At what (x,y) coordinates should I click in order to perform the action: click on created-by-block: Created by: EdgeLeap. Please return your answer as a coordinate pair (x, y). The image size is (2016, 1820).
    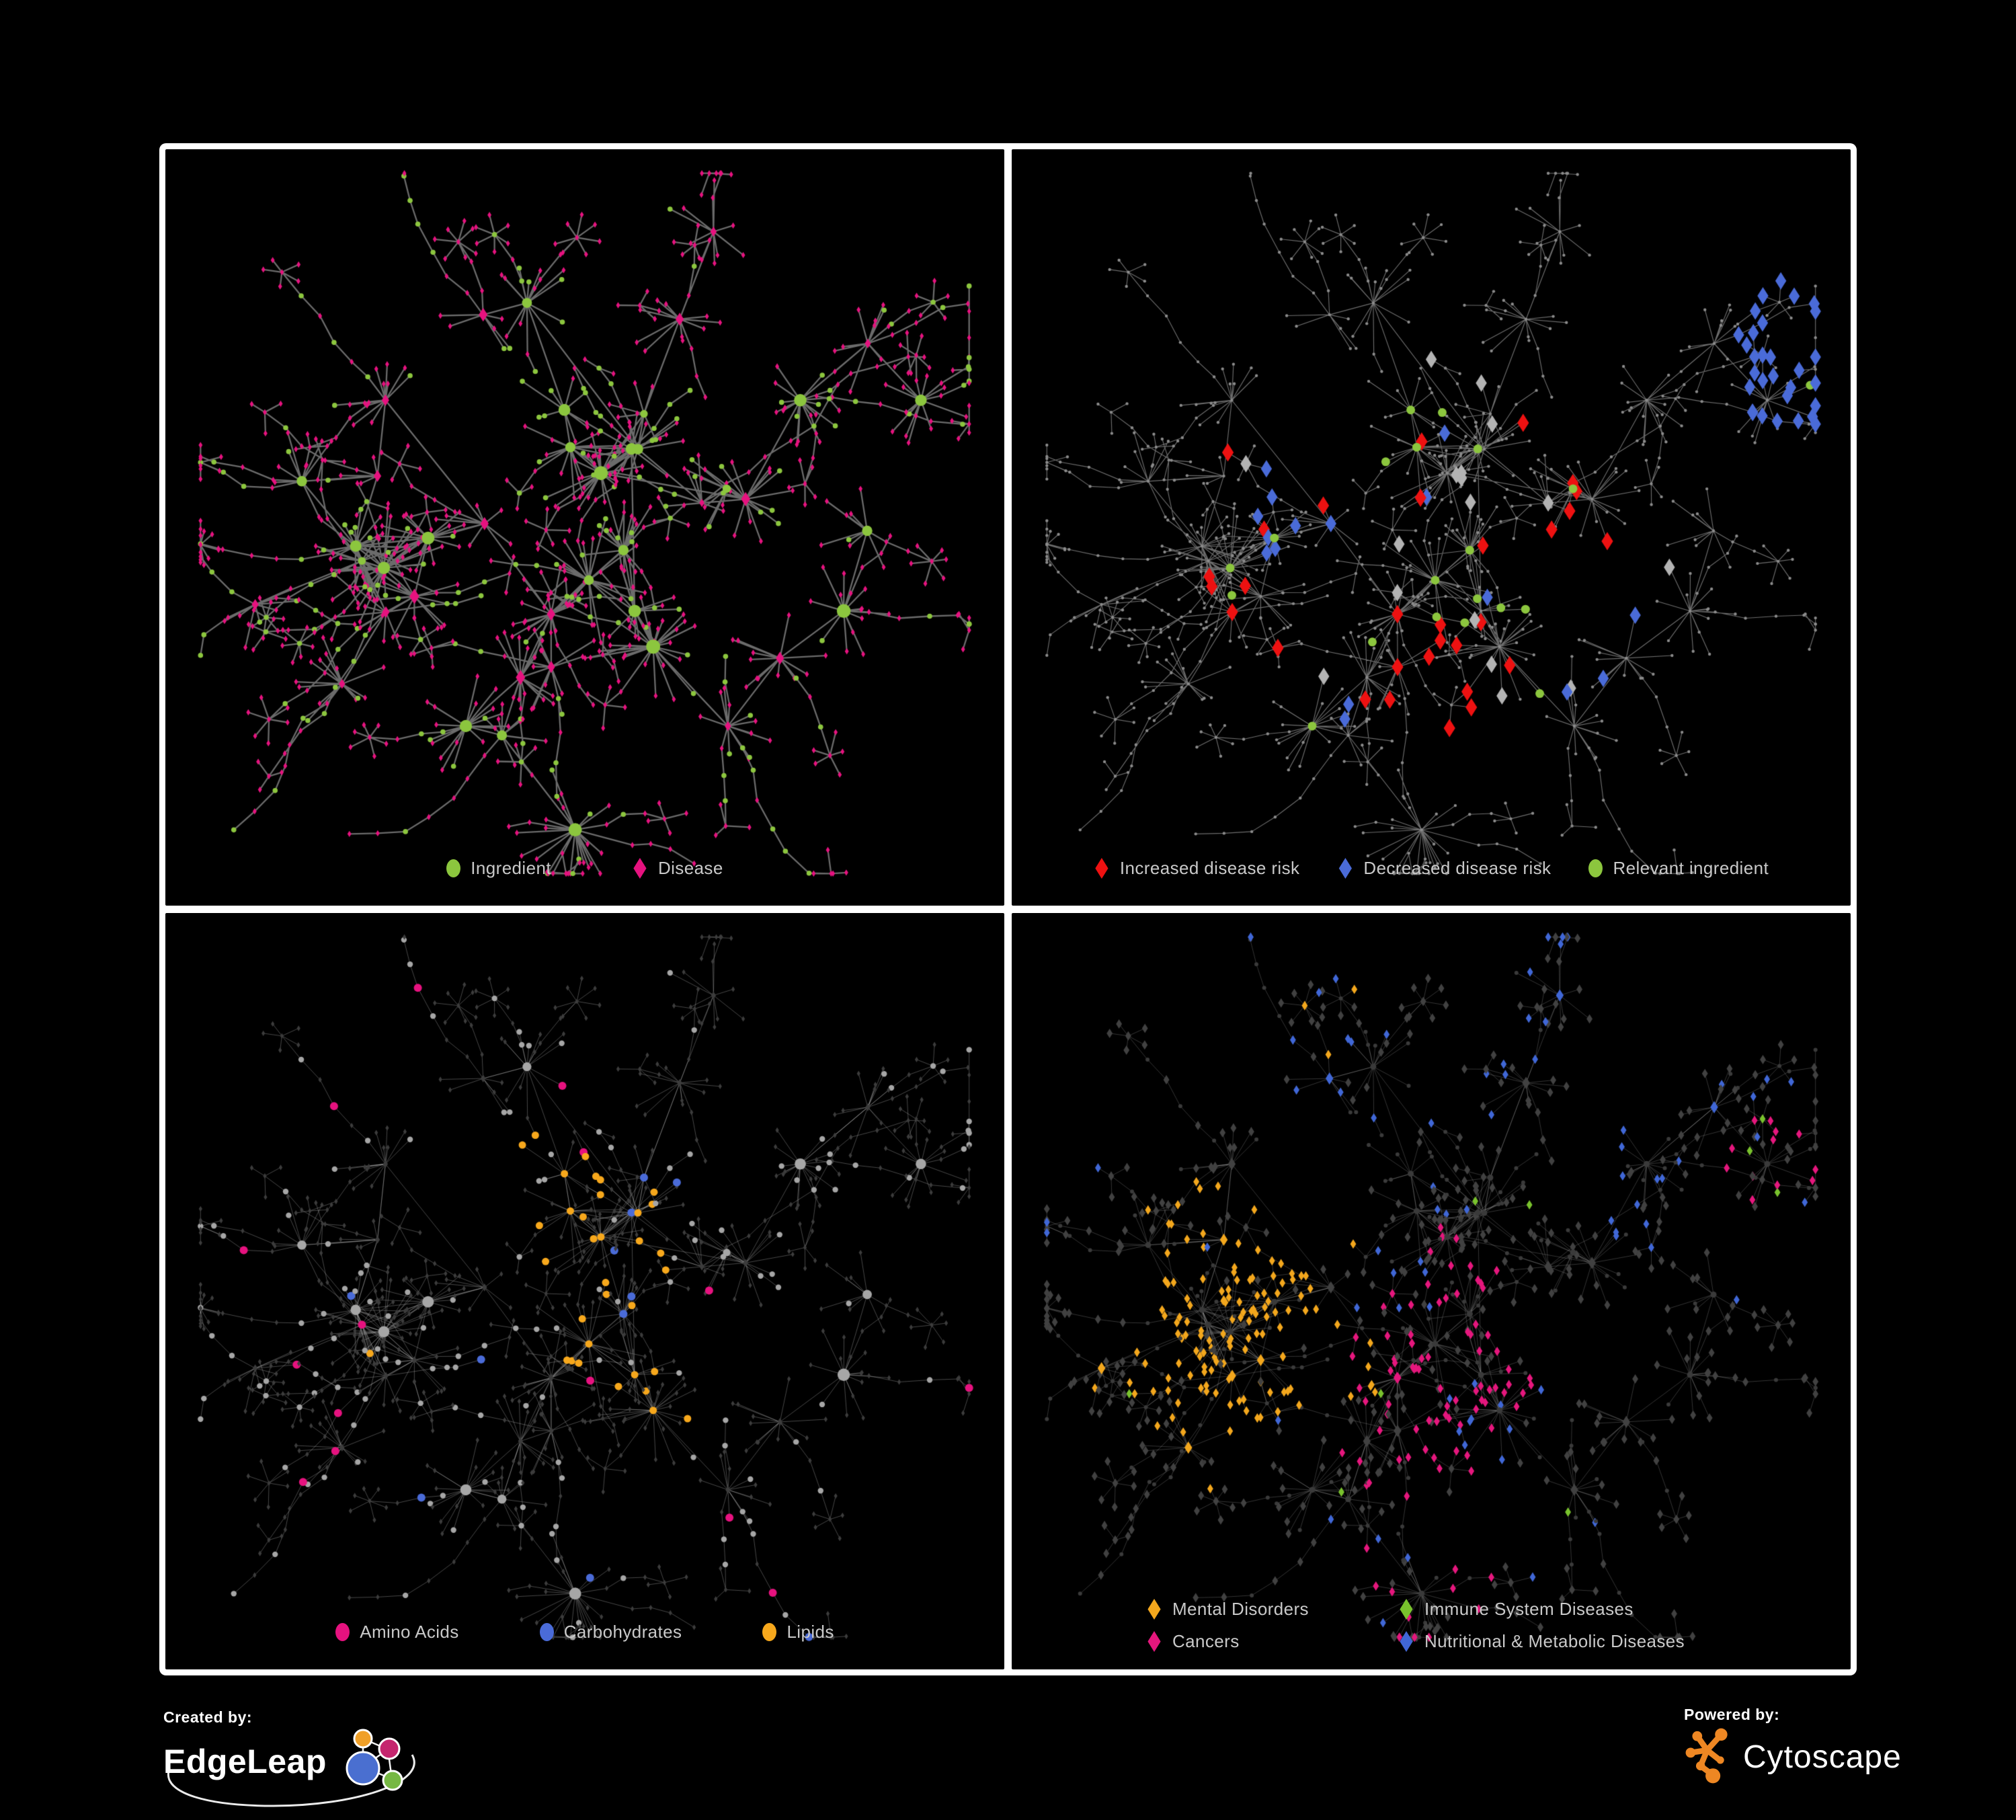
    Looking at the image, I should click on (318, 1758).